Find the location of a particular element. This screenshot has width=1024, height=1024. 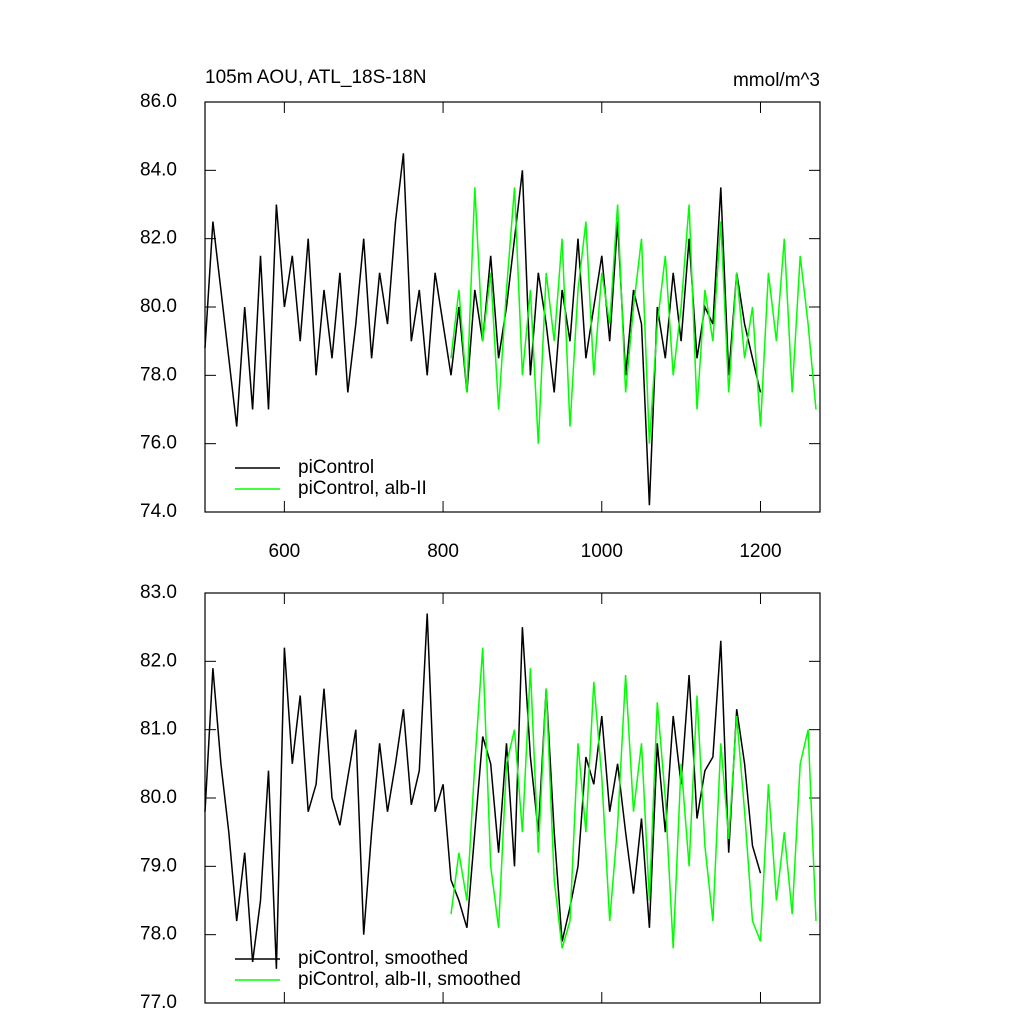

x-tick-label: 600 is located at coordinates (285, 551).